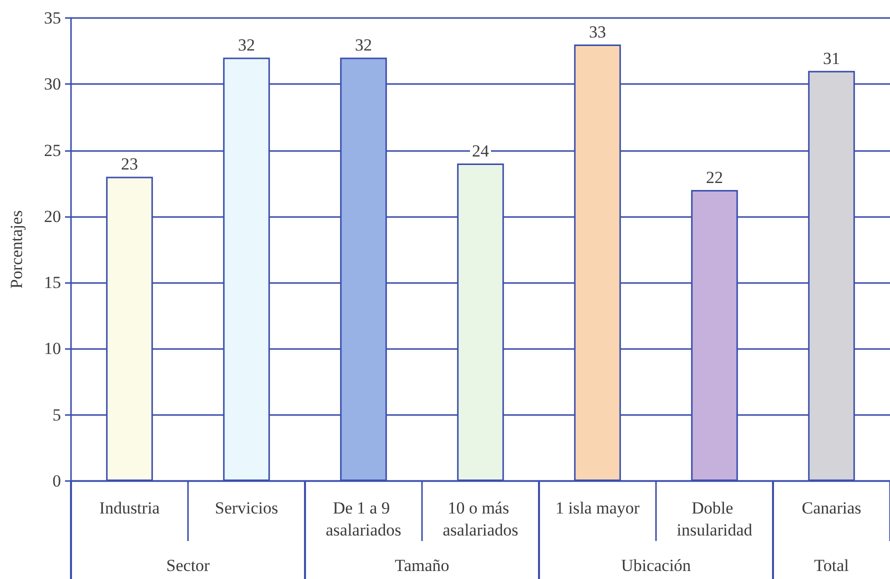  What do you see at coordinates (597, 508) in the screenshot?
I see `x-tick-label: 1 isla mayor` at bounding box center [597, 508].